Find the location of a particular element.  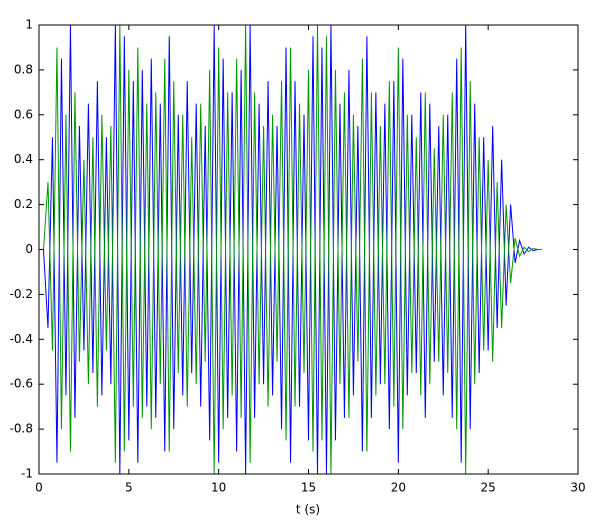

y-tick-label: 1 is located at coordinates (29, 25).